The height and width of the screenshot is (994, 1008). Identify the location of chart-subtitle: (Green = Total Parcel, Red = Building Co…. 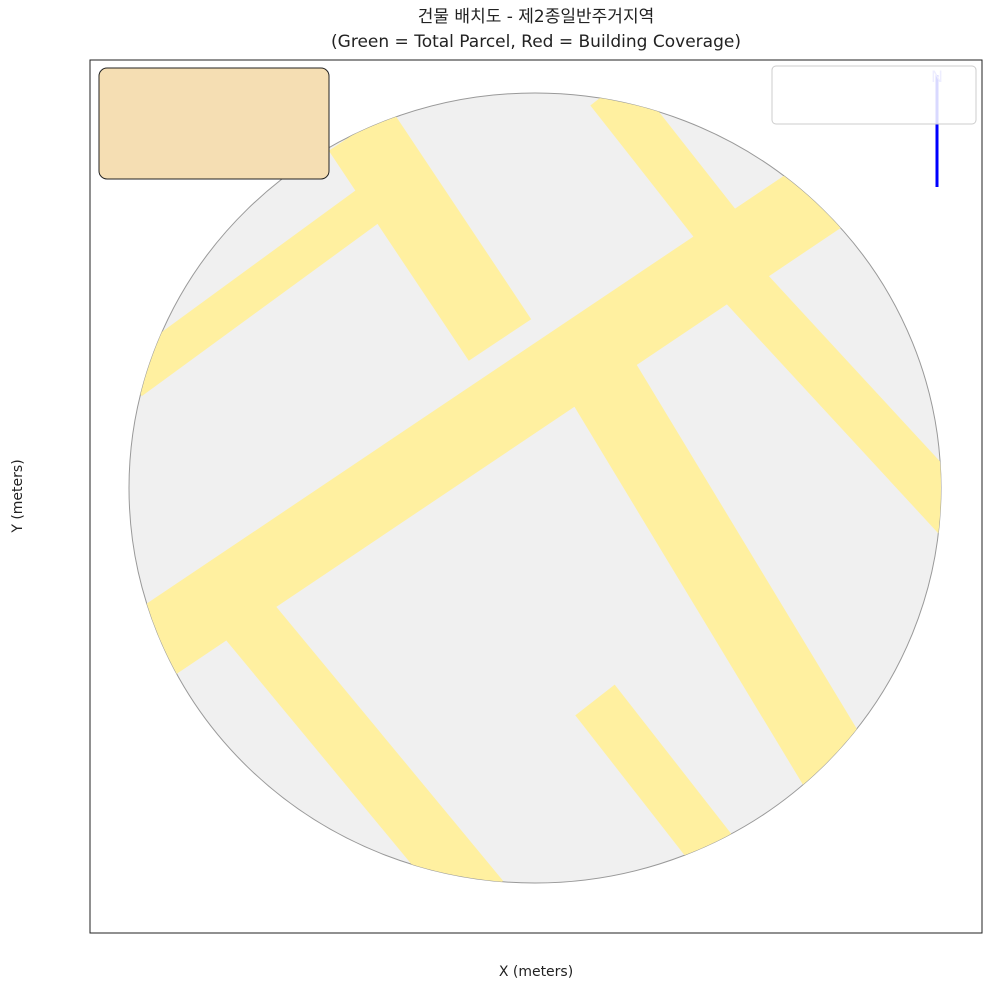
(536, 42).